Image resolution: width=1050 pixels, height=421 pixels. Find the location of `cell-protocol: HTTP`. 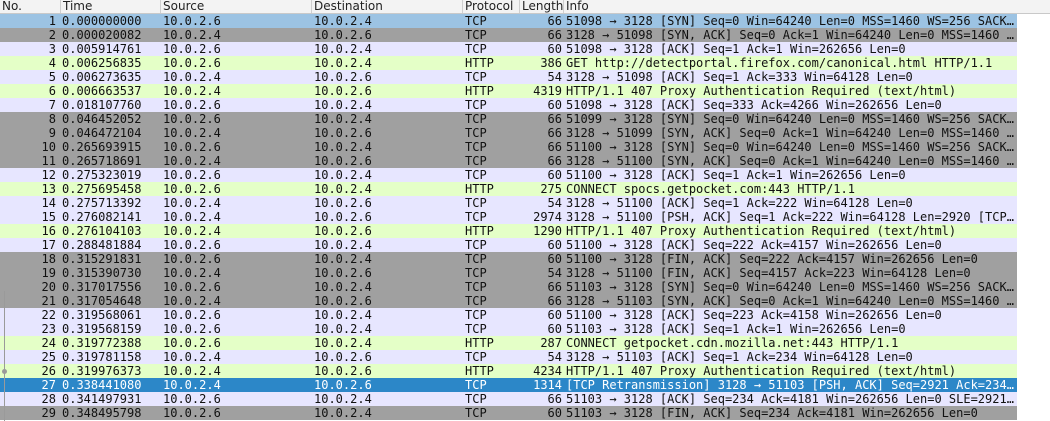

cell-protocol: HTTP is located at coordinates (479, 371).